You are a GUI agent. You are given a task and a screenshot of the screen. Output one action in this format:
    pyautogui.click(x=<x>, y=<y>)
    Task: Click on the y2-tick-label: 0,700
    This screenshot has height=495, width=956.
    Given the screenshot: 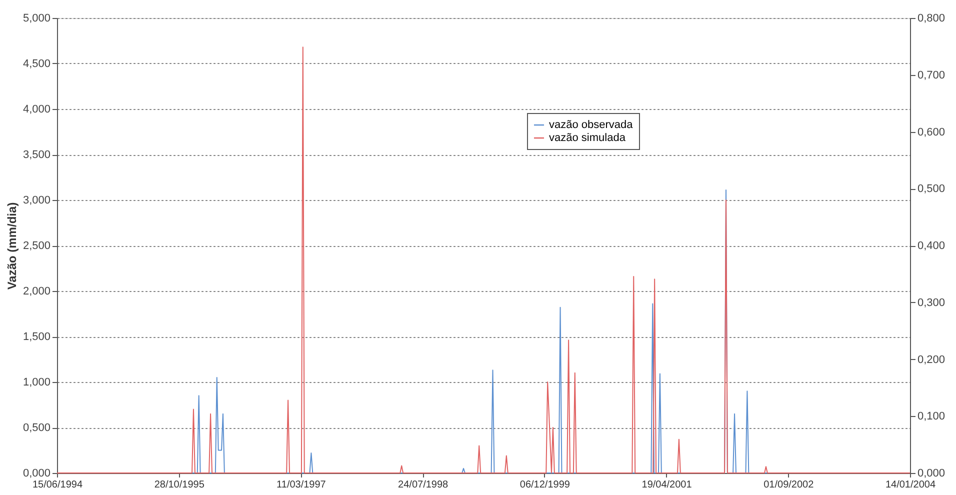 What is the action you would take?
    pyautogui.click(x=932, y=75)
    